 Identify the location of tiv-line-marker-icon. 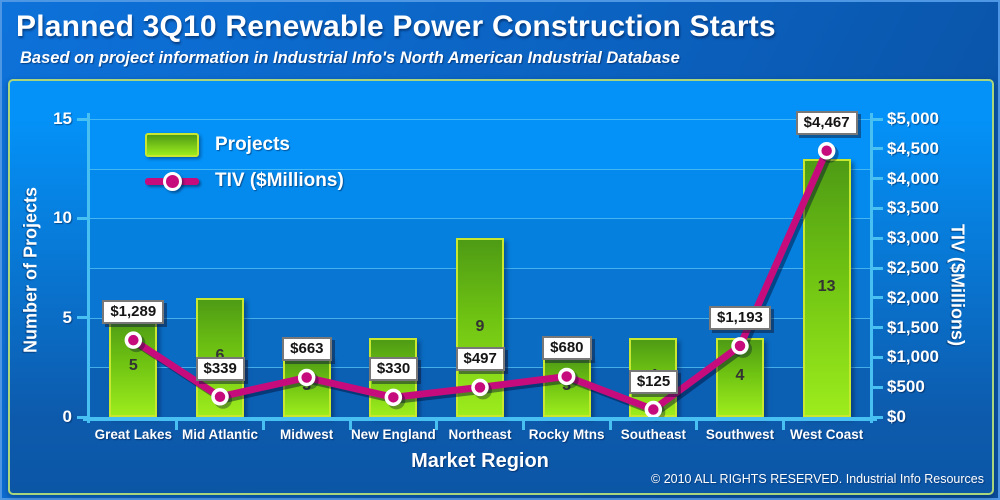
(172, 181).